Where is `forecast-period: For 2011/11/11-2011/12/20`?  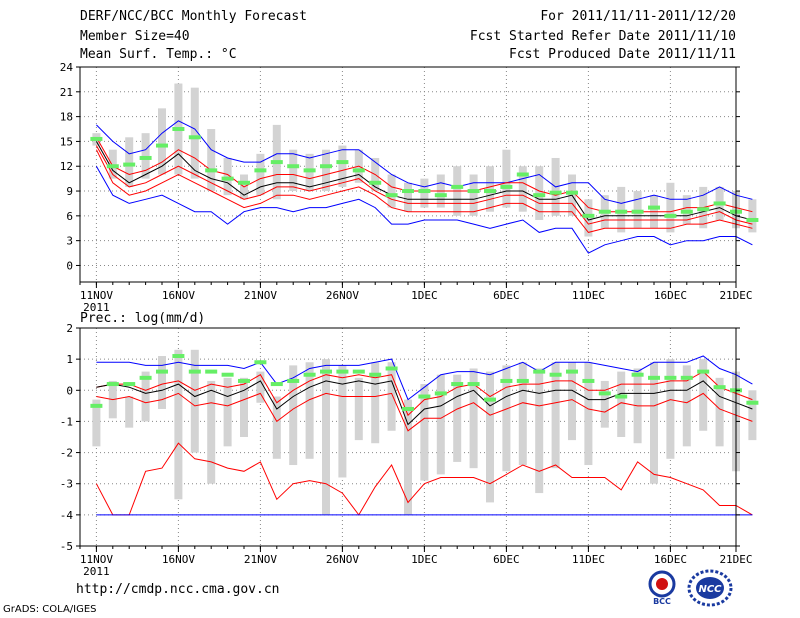 forecast-period: For 2011/11/11-2011/12/20 is located at coordinates (638, 16).